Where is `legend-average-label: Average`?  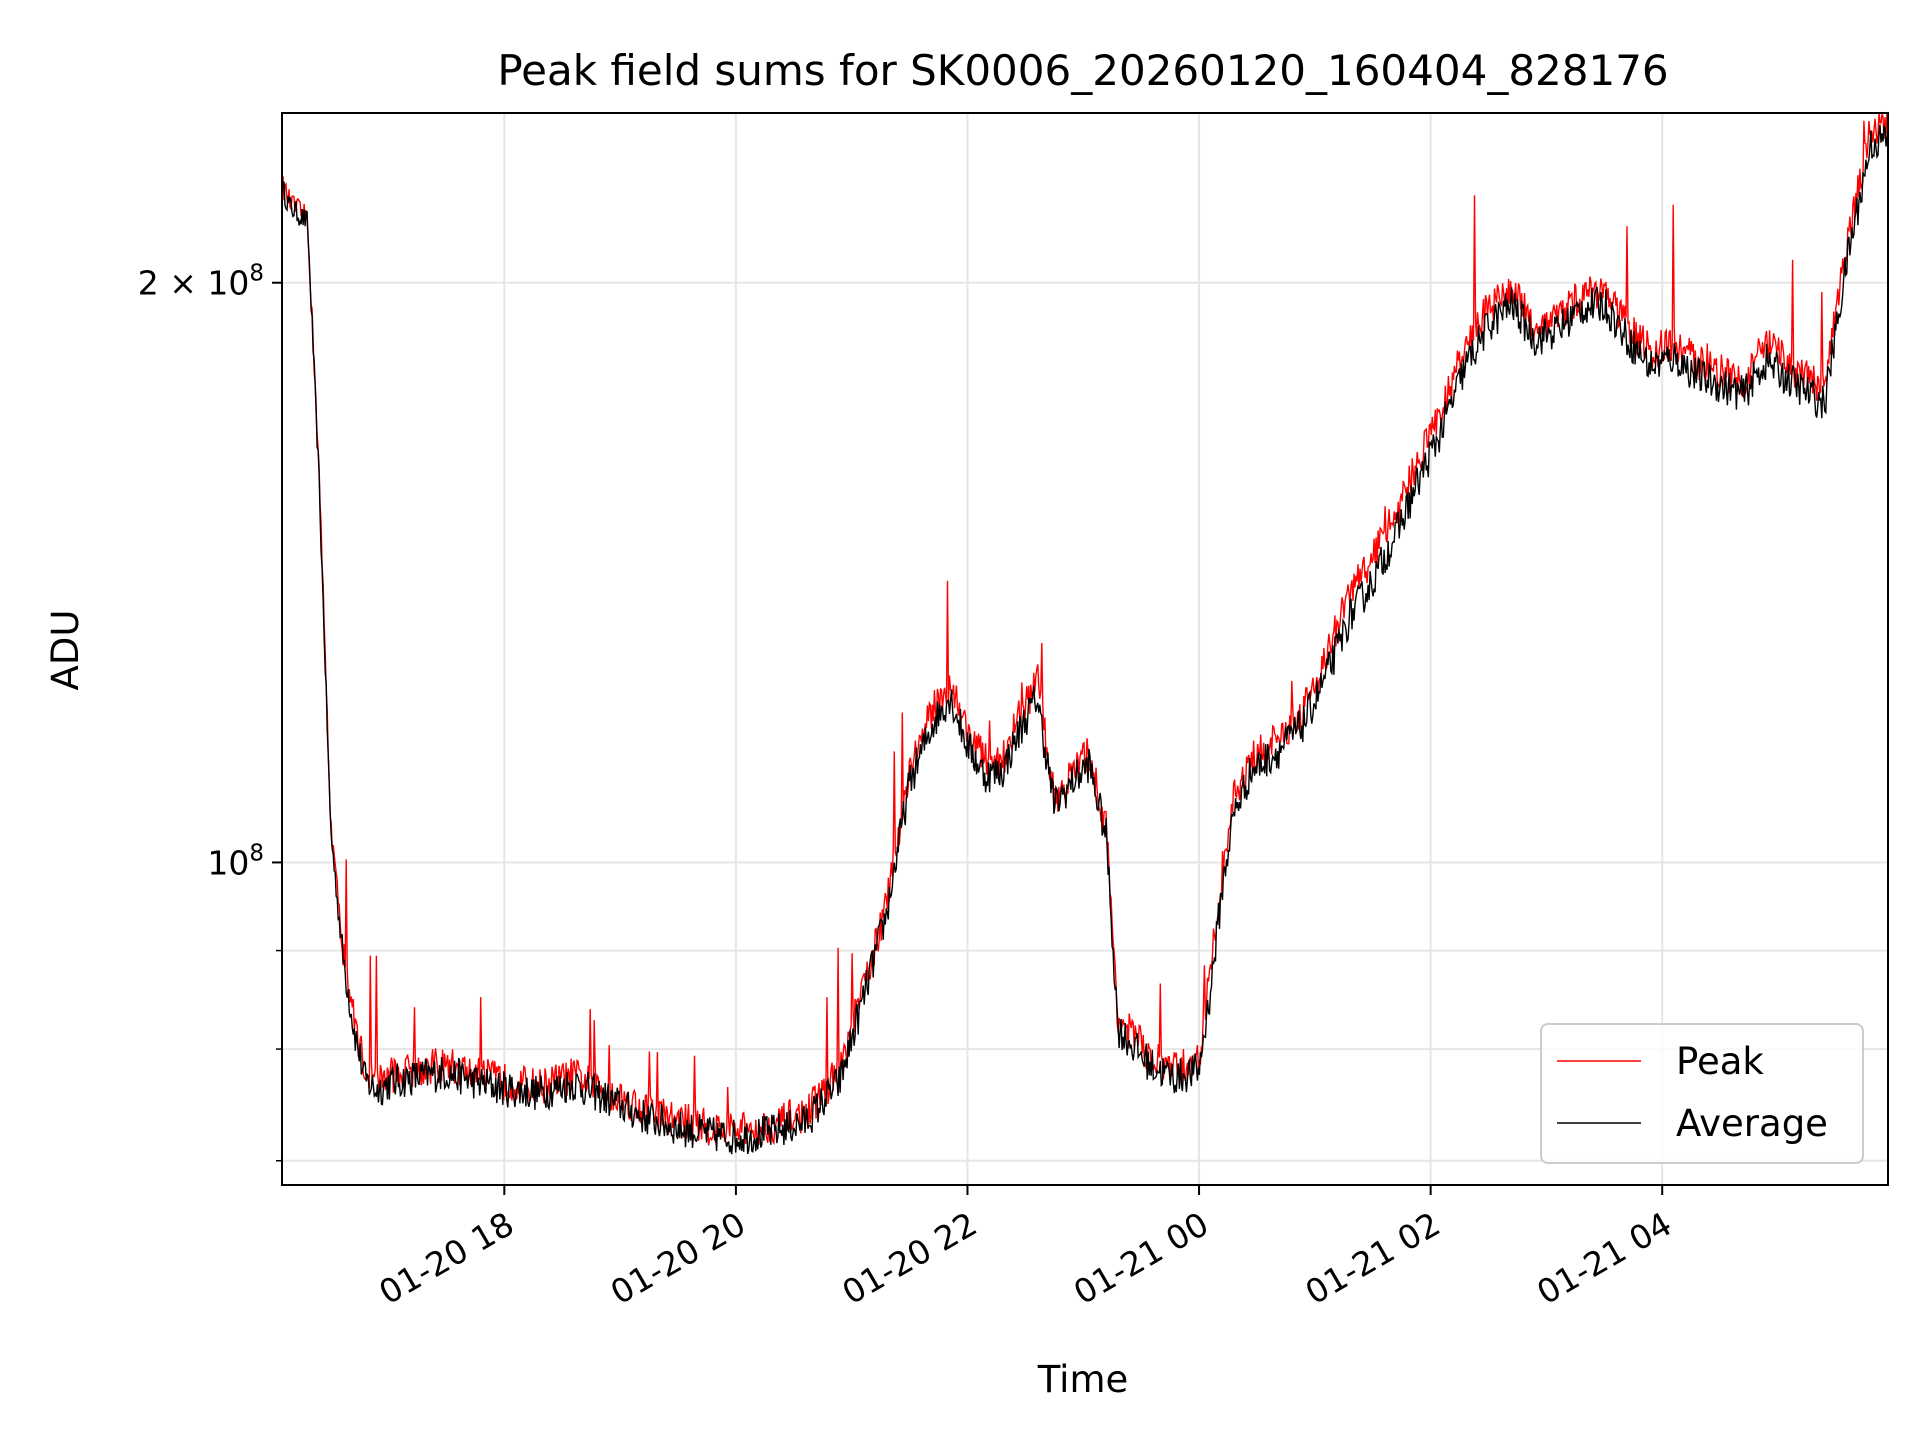
legend-average-label: Average is located at coordinates (1752, 1123).